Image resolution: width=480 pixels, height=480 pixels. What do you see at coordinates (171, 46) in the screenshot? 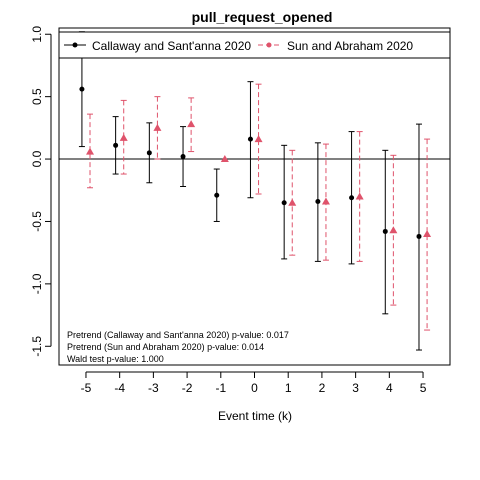
I see `legend-label-cs: Callaway and Sant'anna 2020` at bounding box center [171, 46].